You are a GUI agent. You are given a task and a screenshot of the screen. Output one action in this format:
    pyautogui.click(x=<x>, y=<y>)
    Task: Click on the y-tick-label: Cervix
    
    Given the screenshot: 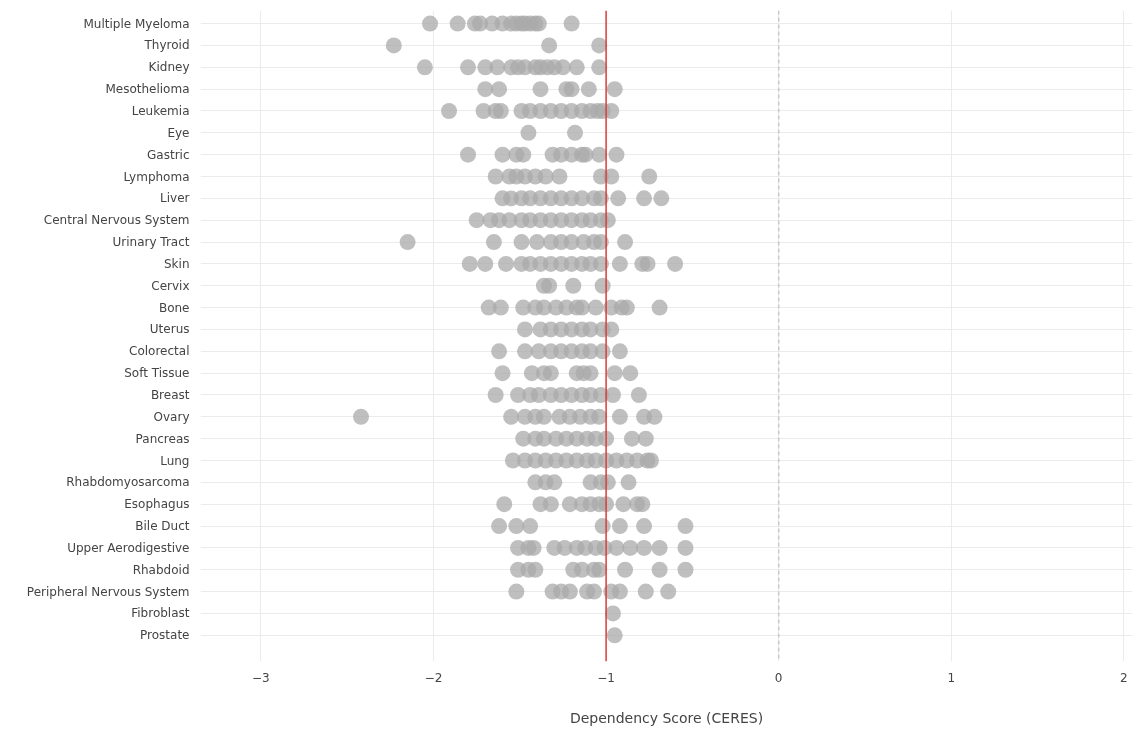 What is the action you would take?
    pyautogui.click(x=170, y=285)
    